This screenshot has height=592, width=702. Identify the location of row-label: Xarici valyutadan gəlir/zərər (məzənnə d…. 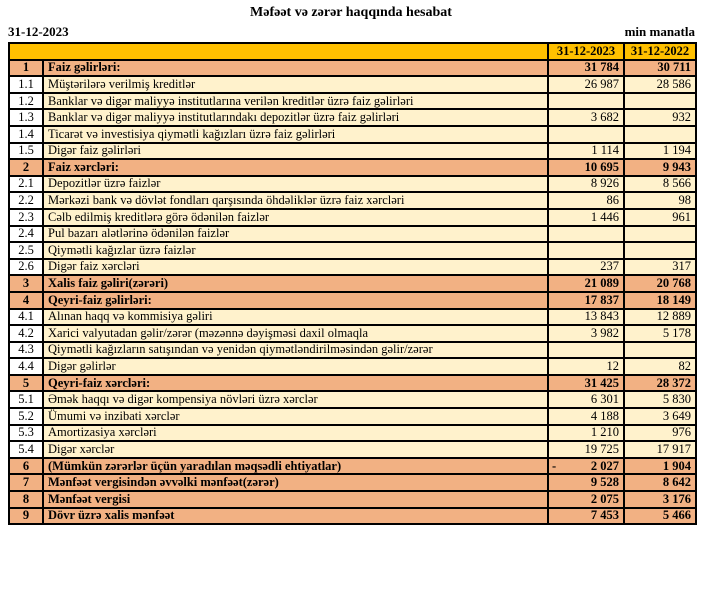
(295, 333).